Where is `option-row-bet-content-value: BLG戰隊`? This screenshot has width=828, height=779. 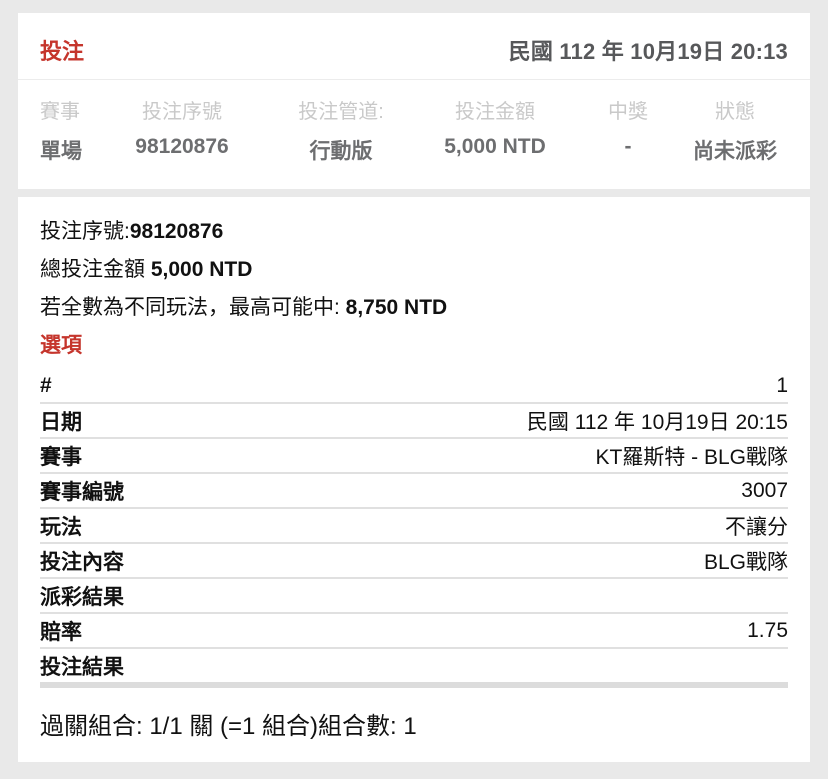
option-row-bet-content-value: BLG戰隊 is located at coordinates (745, 562).